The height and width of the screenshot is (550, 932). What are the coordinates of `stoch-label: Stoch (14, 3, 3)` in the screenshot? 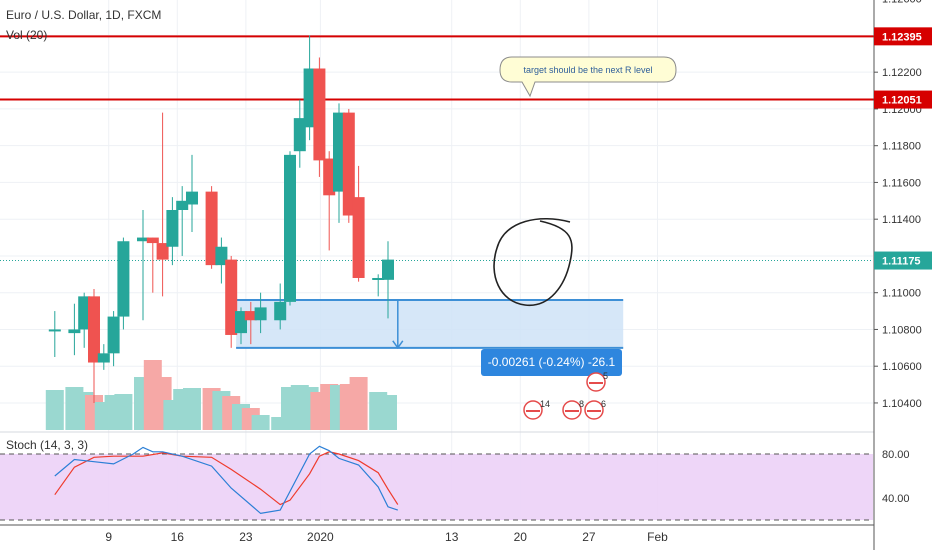 It's located at (47, 445).